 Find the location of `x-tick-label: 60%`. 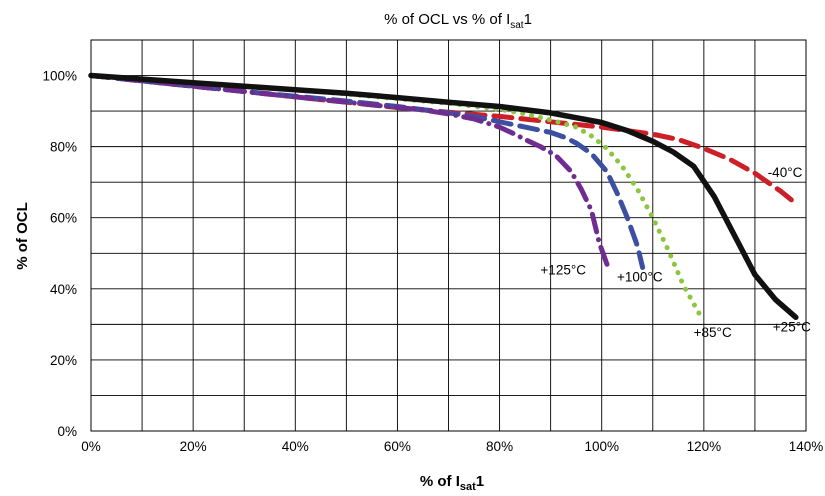

x-tick-label: 60% is located at coordinates (397, 446).